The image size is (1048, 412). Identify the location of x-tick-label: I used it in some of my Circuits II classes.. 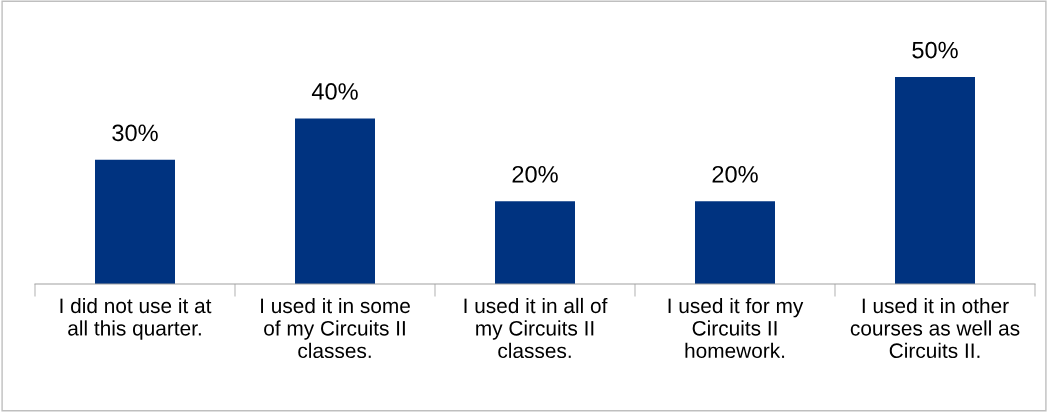
(335, 328).